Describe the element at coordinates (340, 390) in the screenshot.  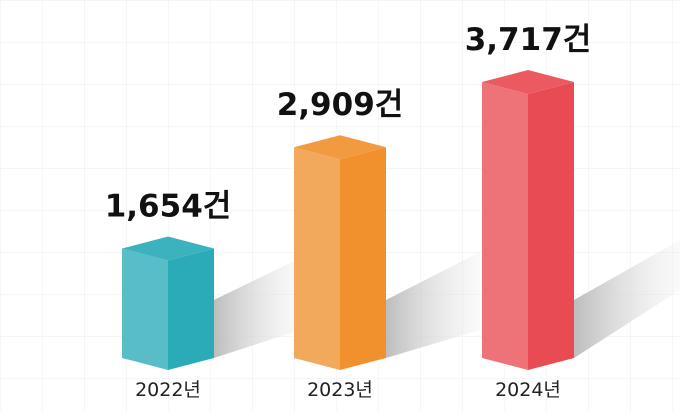
I see `x-tick-label: 2023년` at that location.